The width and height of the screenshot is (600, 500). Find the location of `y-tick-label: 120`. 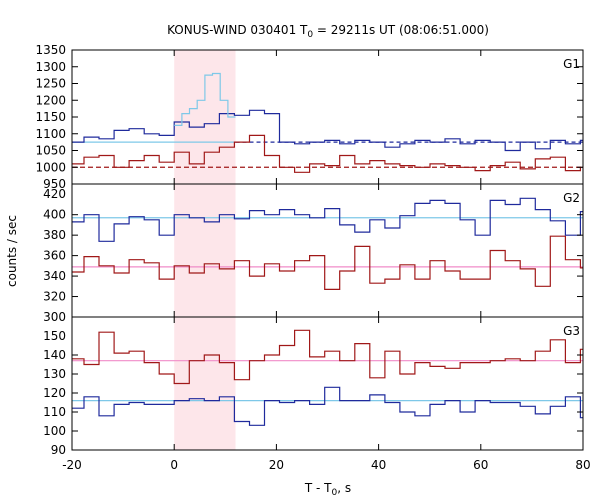

y-tick-label: 120 is located at coordinates (54, 393).